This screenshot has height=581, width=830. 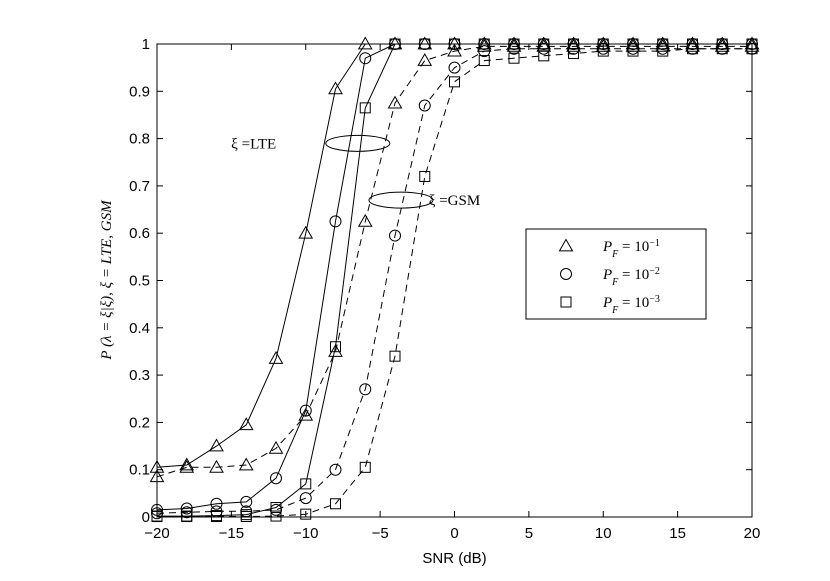 I want to click on x-tick-label: 10, so click(x=603, y=533).